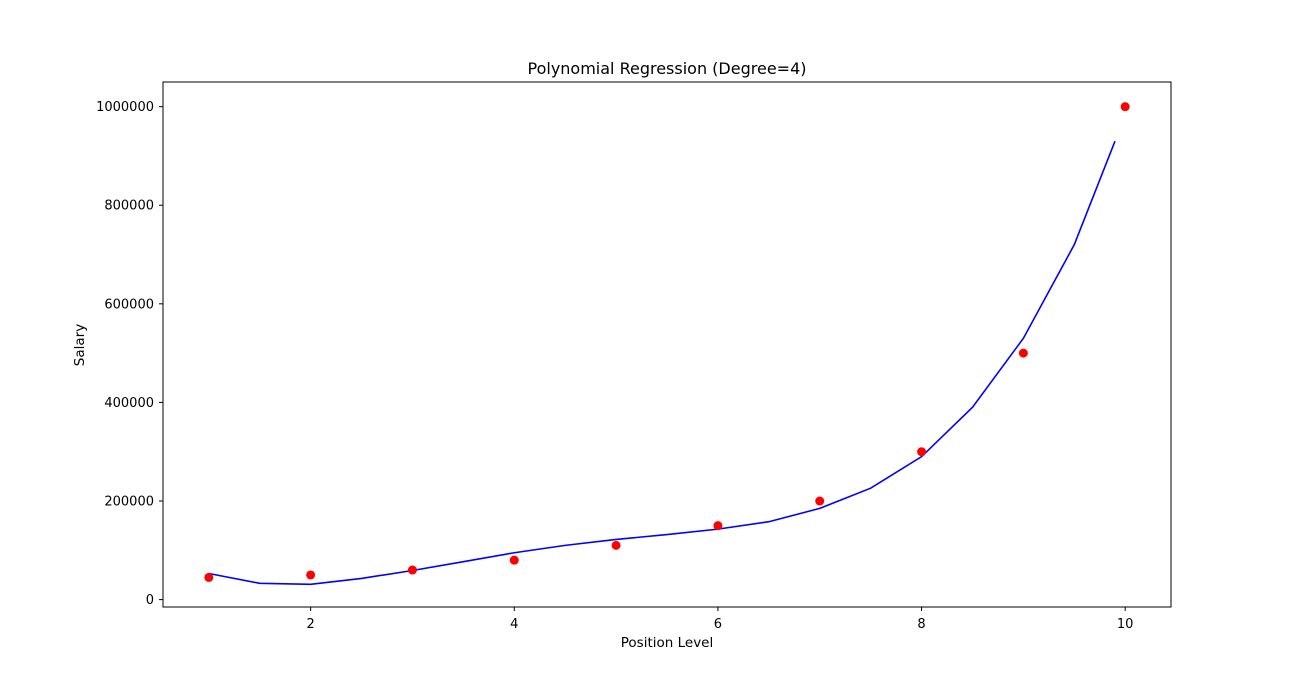 The image size is (1301, 686). I want to click on x-tick-label: 10, so click(1125, 624).